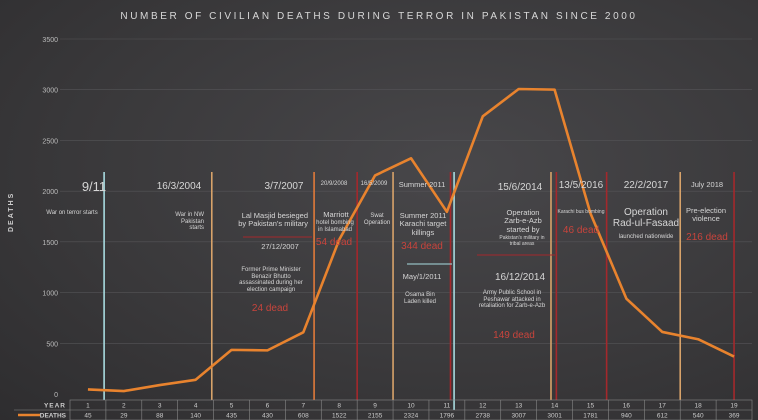 This screenshot has width=758, height=420. Describe the element at coordinates (522, 241) in the screenshot. I see `event-text: Pakistan's military in tribal areas` at that location.